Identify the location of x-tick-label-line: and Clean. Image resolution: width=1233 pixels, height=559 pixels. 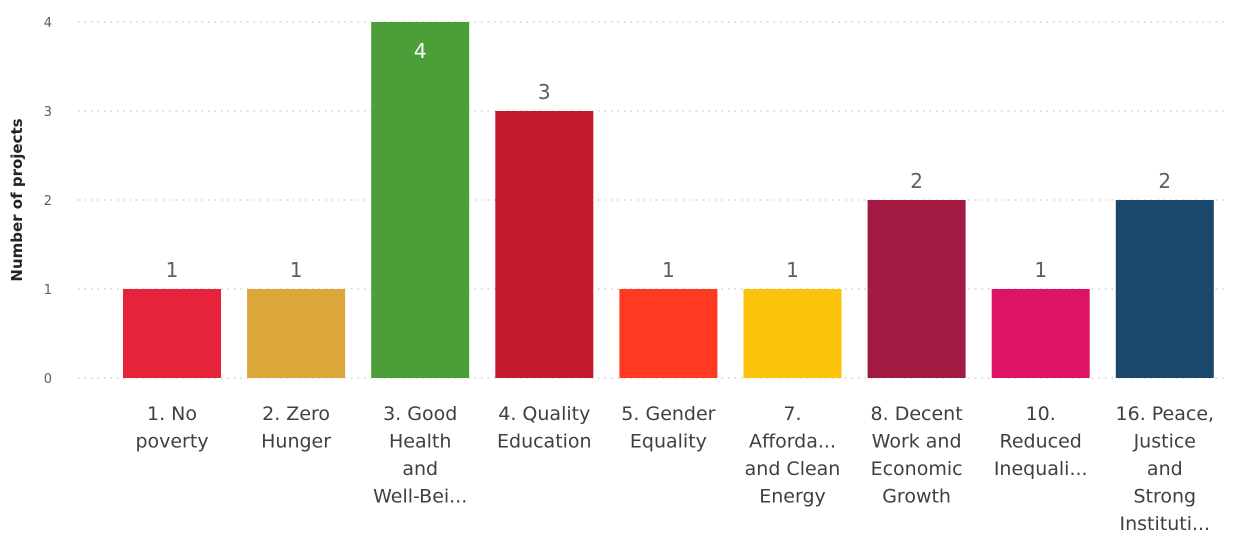
(793, 469).